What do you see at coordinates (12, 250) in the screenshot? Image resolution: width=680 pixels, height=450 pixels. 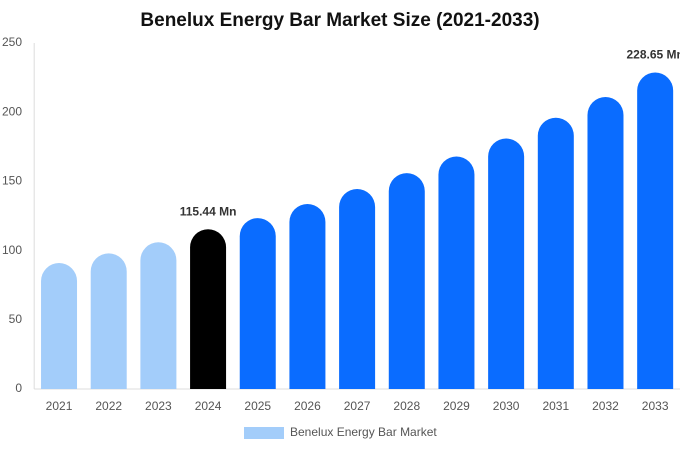 I see `y-tick-label: 100` at bounding box center [12, 250].